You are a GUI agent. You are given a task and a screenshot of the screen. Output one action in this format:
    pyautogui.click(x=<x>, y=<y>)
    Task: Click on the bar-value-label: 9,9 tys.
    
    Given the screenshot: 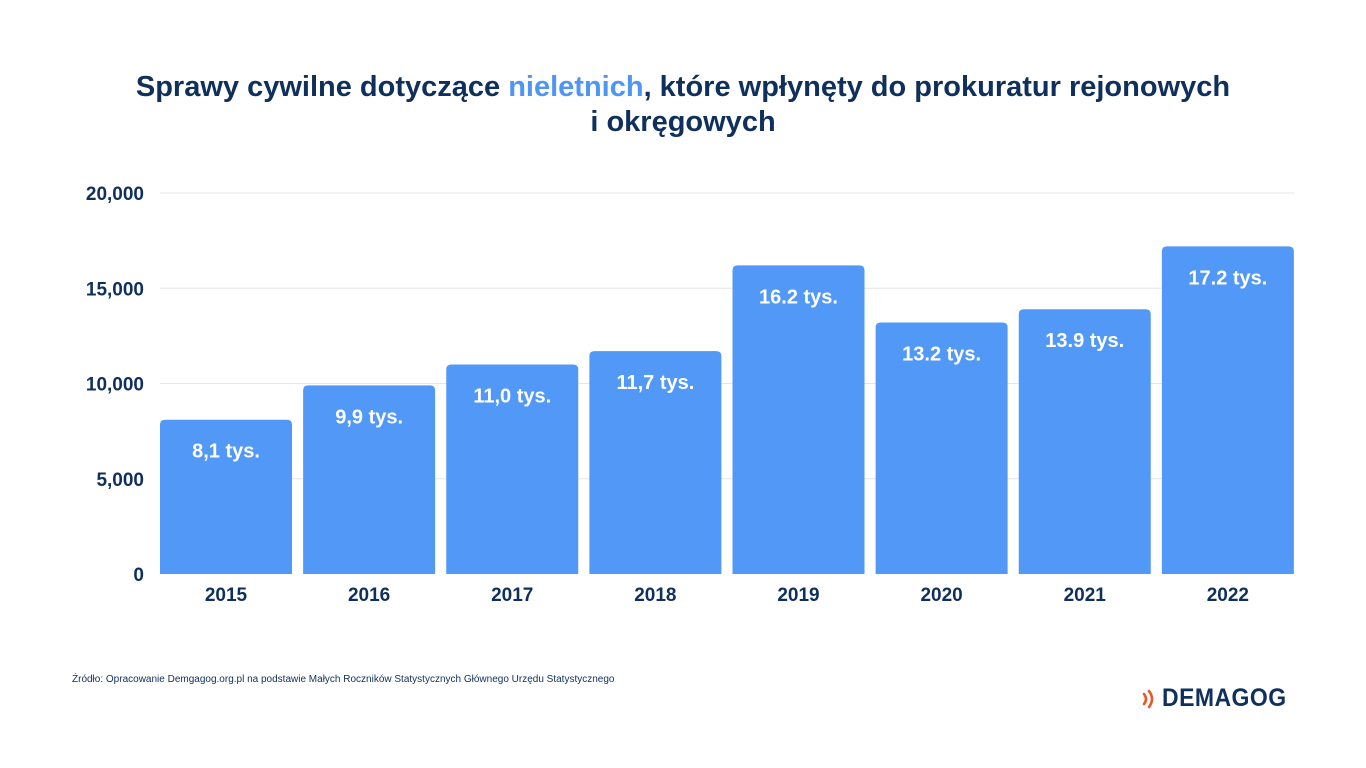 What is the action you would take?
    pyautogui.click(x=369, y=417)
    